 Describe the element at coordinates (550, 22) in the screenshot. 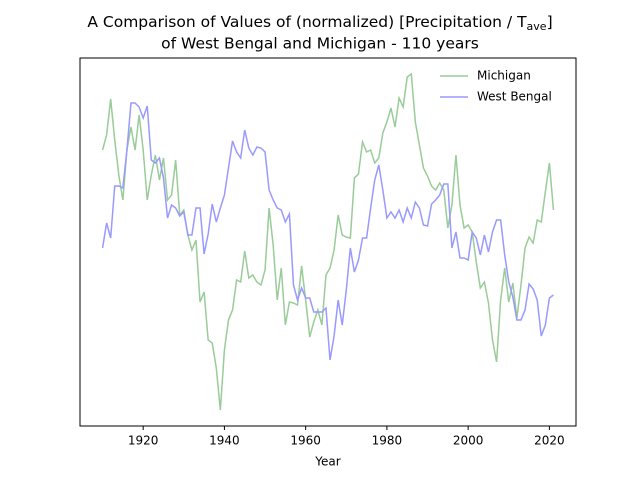

I see `title-text: ]` at that location.